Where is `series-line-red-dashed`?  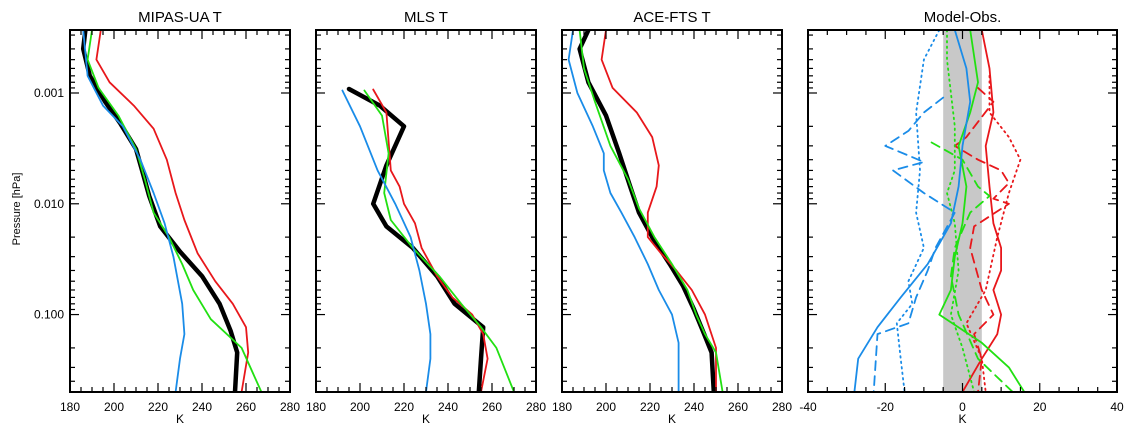 series-line-red-dashed is located at coordinates (981, 239).